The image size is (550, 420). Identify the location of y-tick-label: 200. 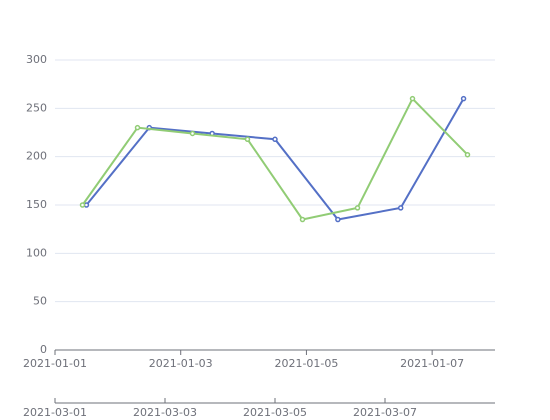
(36, 156).